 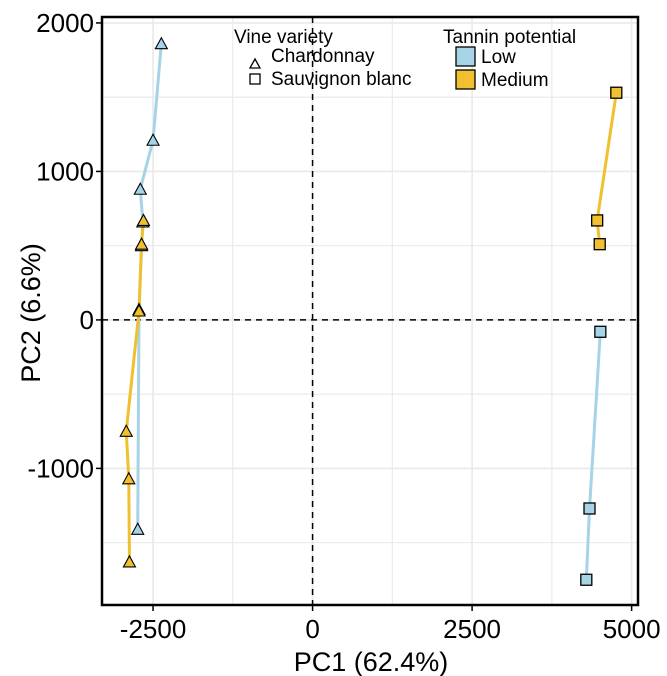 What do you see at coordinates (515, 80) in the screenshot?
I see `legend-tannin-medium: Medium` at bounding box center [515, 80].